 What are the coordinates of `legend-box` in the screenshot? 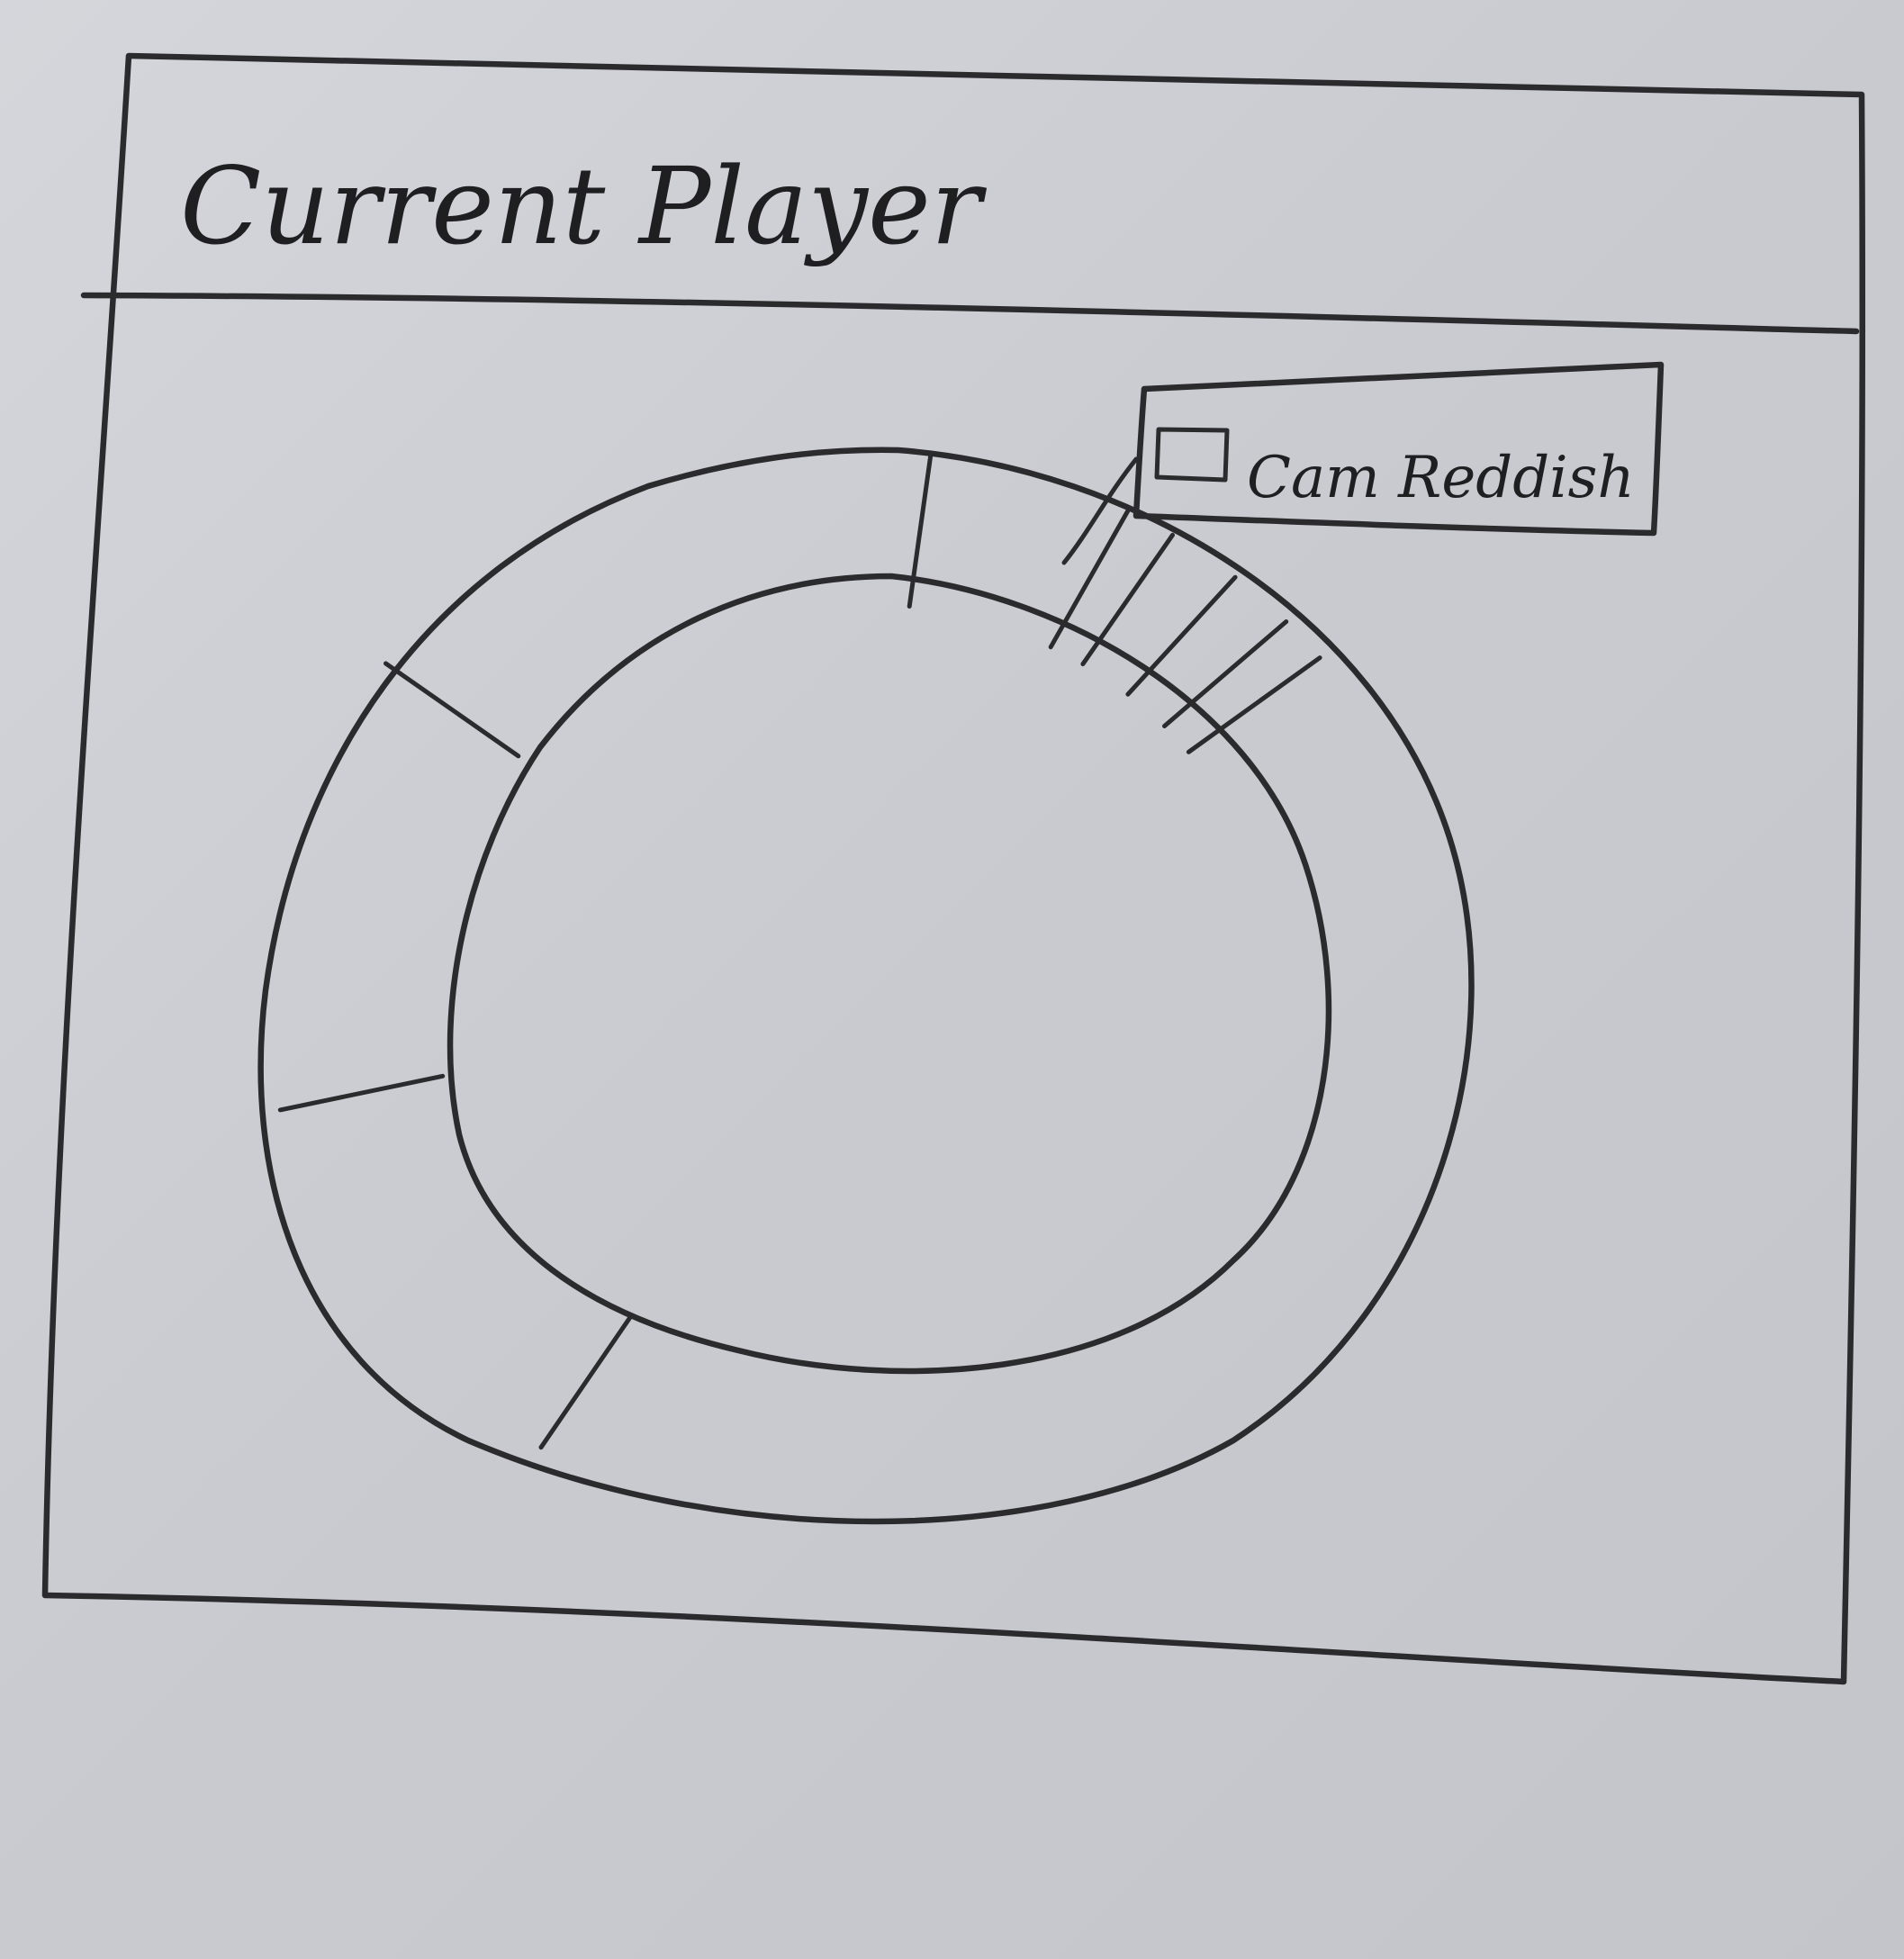 It's located at (1398, 449).